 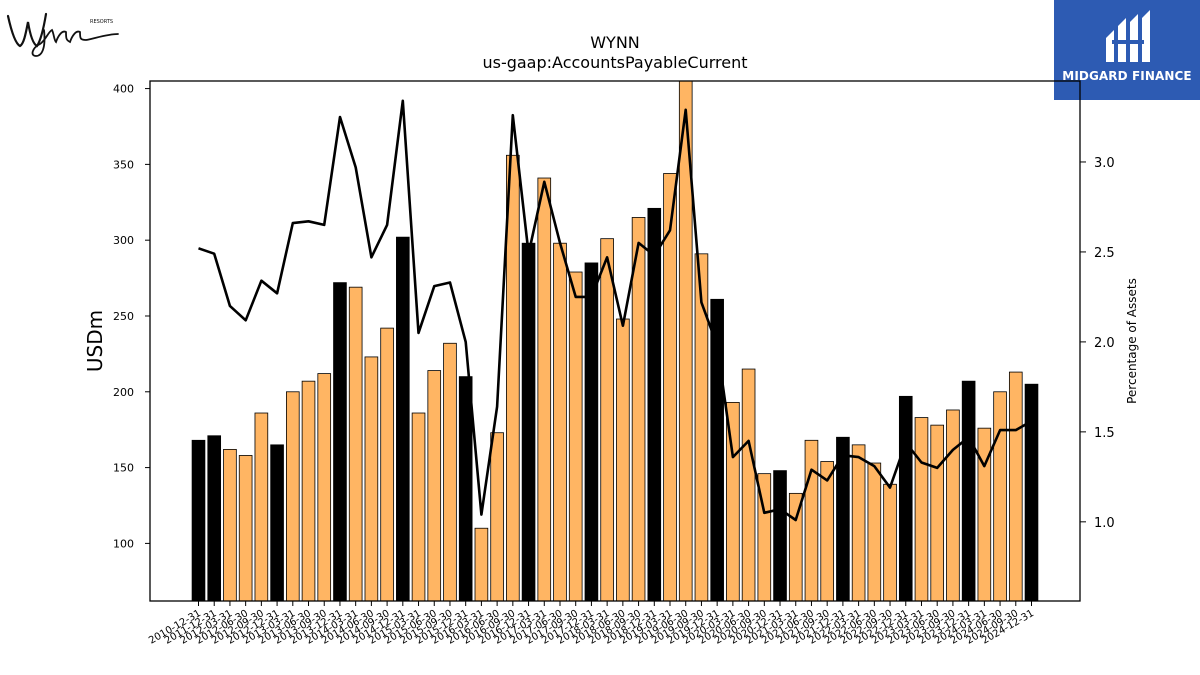 What do you see at coordinates (1127, 76) in the screenshot?
I see `midgard-finance-wordmark: MIDGARD FINANCE` at bounding box center [1127, 76].